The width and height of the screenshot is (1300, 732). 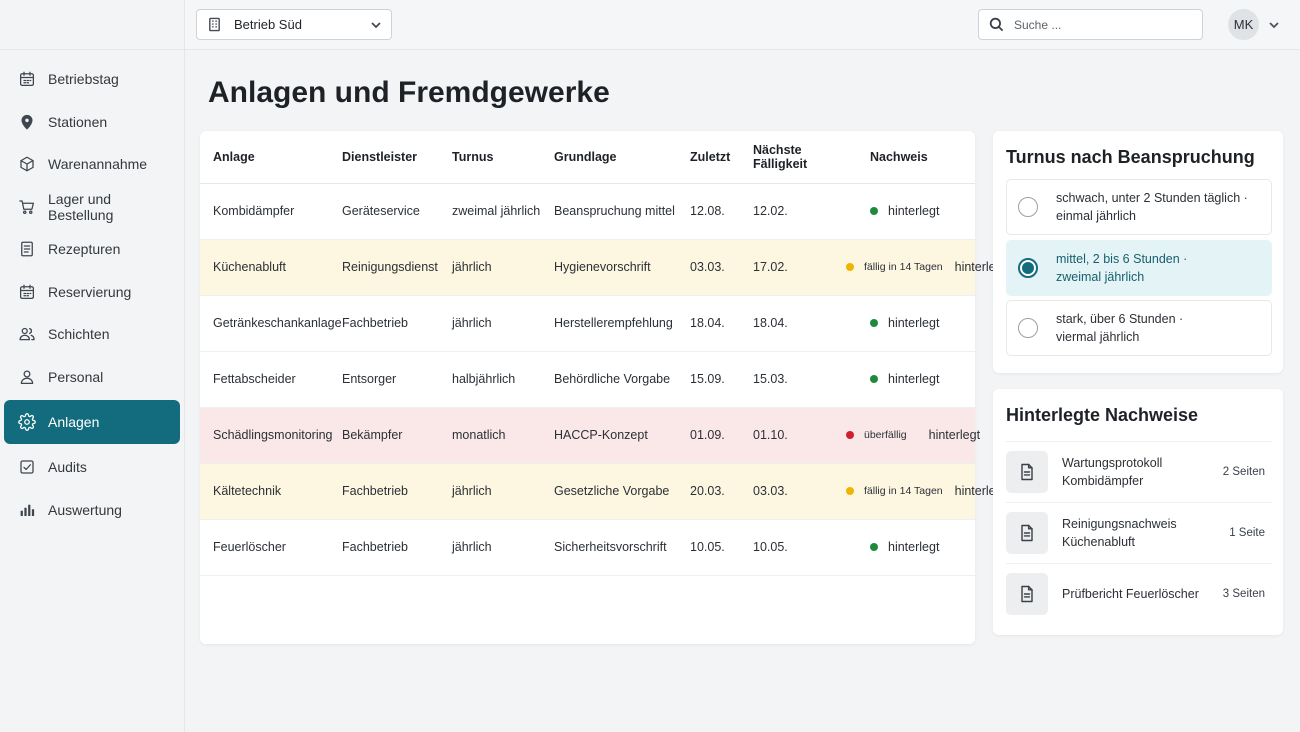 I want to click on cell-anlage: Getränkeschankanlage, so click(x=271, y=323).